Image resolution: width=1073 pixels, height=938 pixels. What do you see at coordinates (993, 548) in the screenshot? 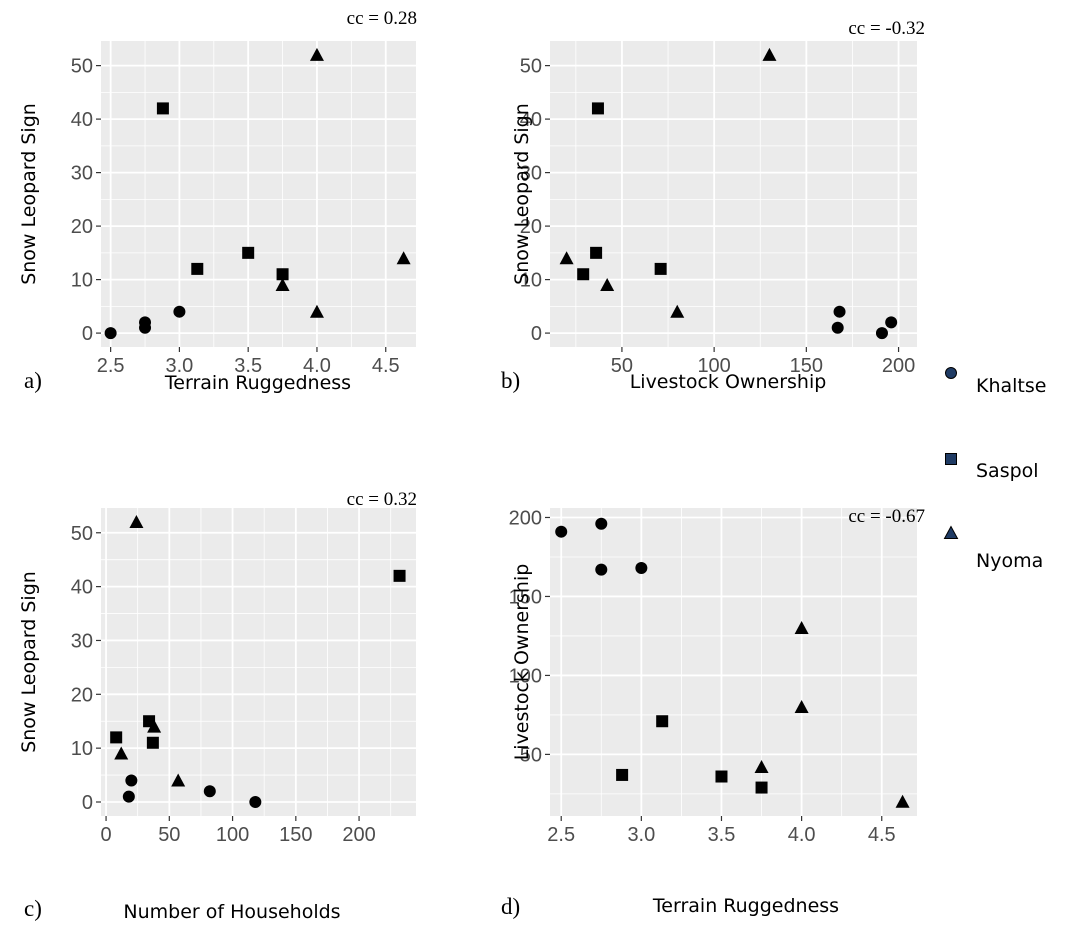
I see `legend-item-nyoma: Nyoma` at bounding box center [993, 548].